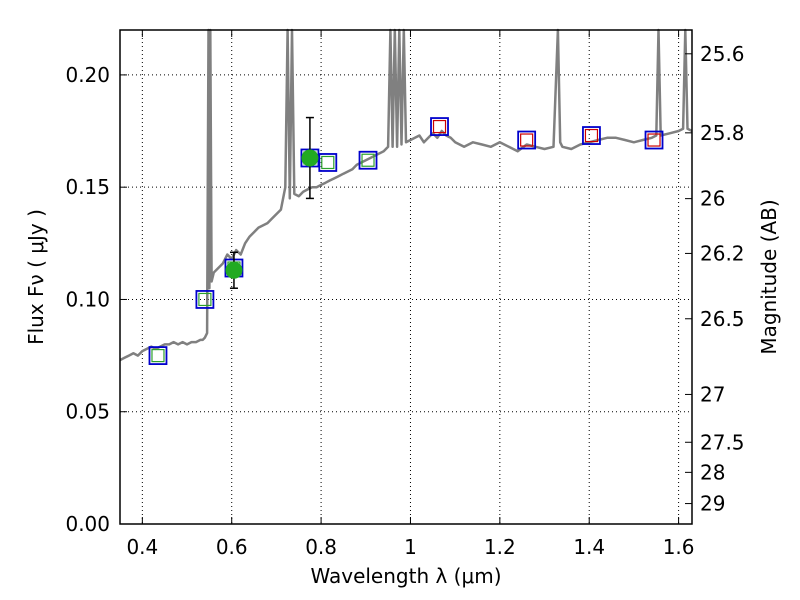  Describe the element at coordinates (87, 412) in the screenshot. I see `y-tick-label: 0.05` at that location.